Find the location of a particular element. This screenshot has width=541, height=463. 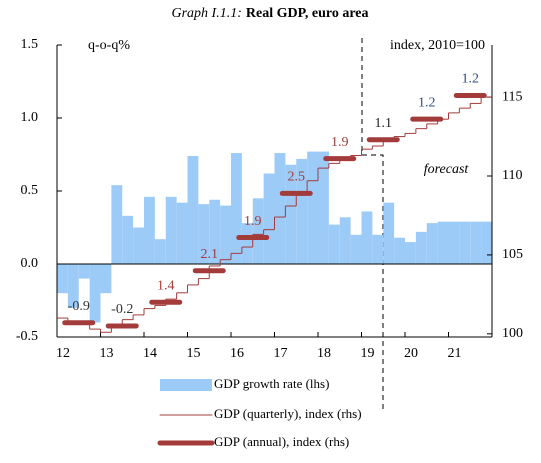

y-tick-label: 1.0 is located at coordinates (30, 117).